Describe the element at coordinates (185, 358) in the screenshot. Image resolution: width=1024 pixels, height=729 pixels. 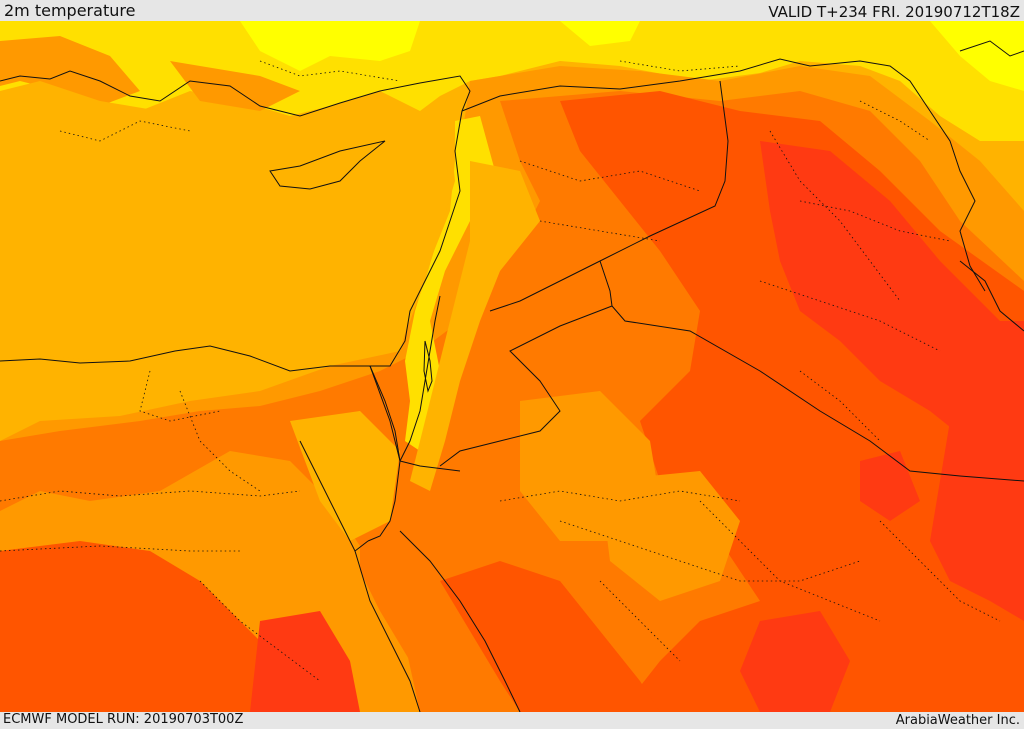
I see `egypt-north-coast` at that location.